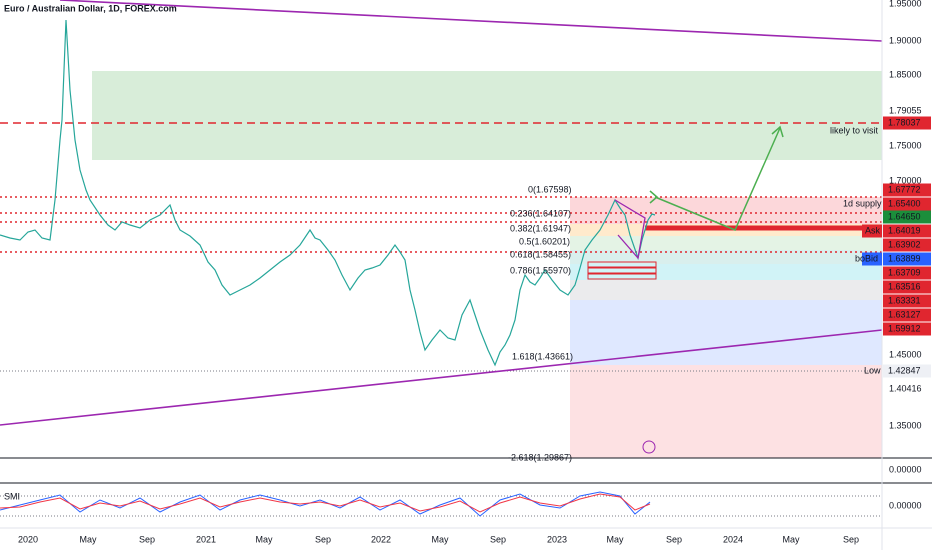 Image resolution: width=932 pixels, height=550 pixels. What do you see at coordinates (905, 4) in the screenshot?
I see `price-label: 1.95000` at bounding box center [905, 4].